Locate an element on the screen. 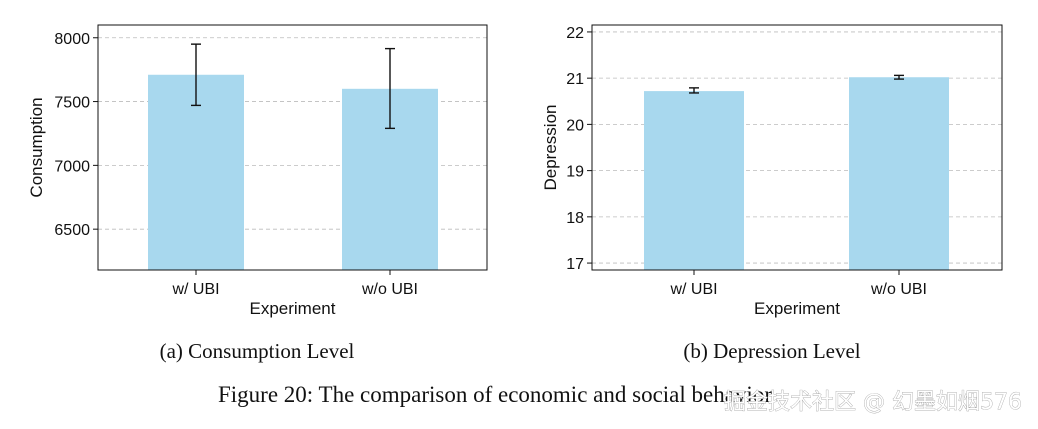 This screenshot has height=429, width=1038. y-tick-label: 18 is located at coordinates (575, 218).